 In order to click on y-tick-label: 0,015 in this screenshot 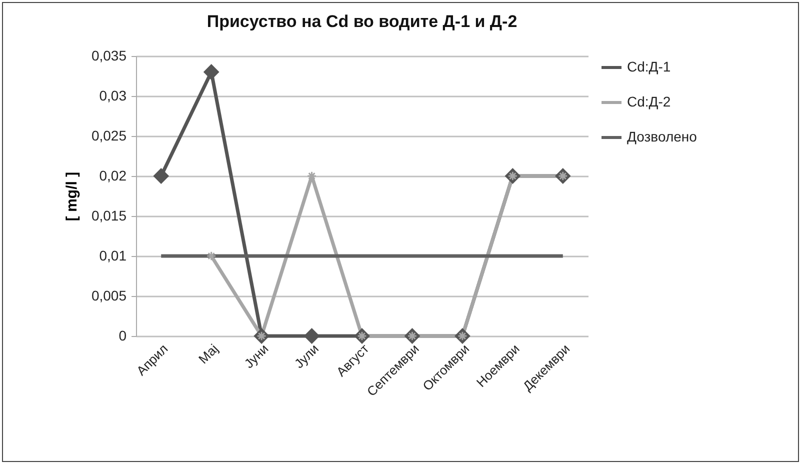, I will do `click(109, 216)`.